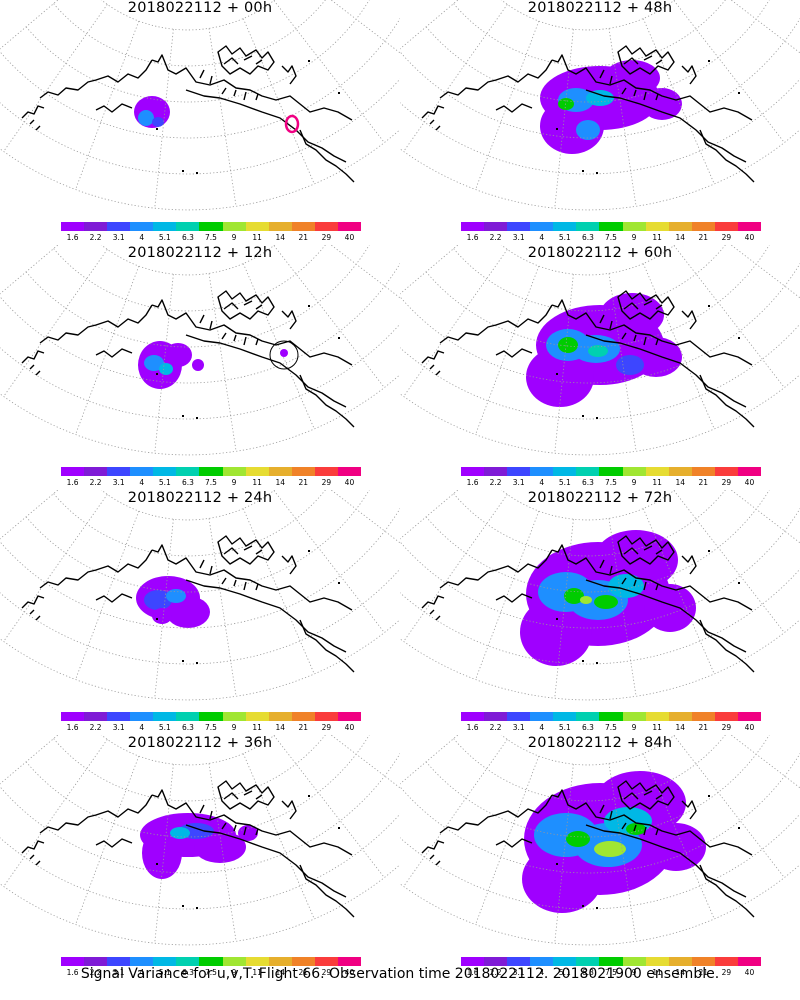 The width and height of the screenshot is (800, 1000). I want to click on colorbar-tick-label: 2.2, so click(495, 727).